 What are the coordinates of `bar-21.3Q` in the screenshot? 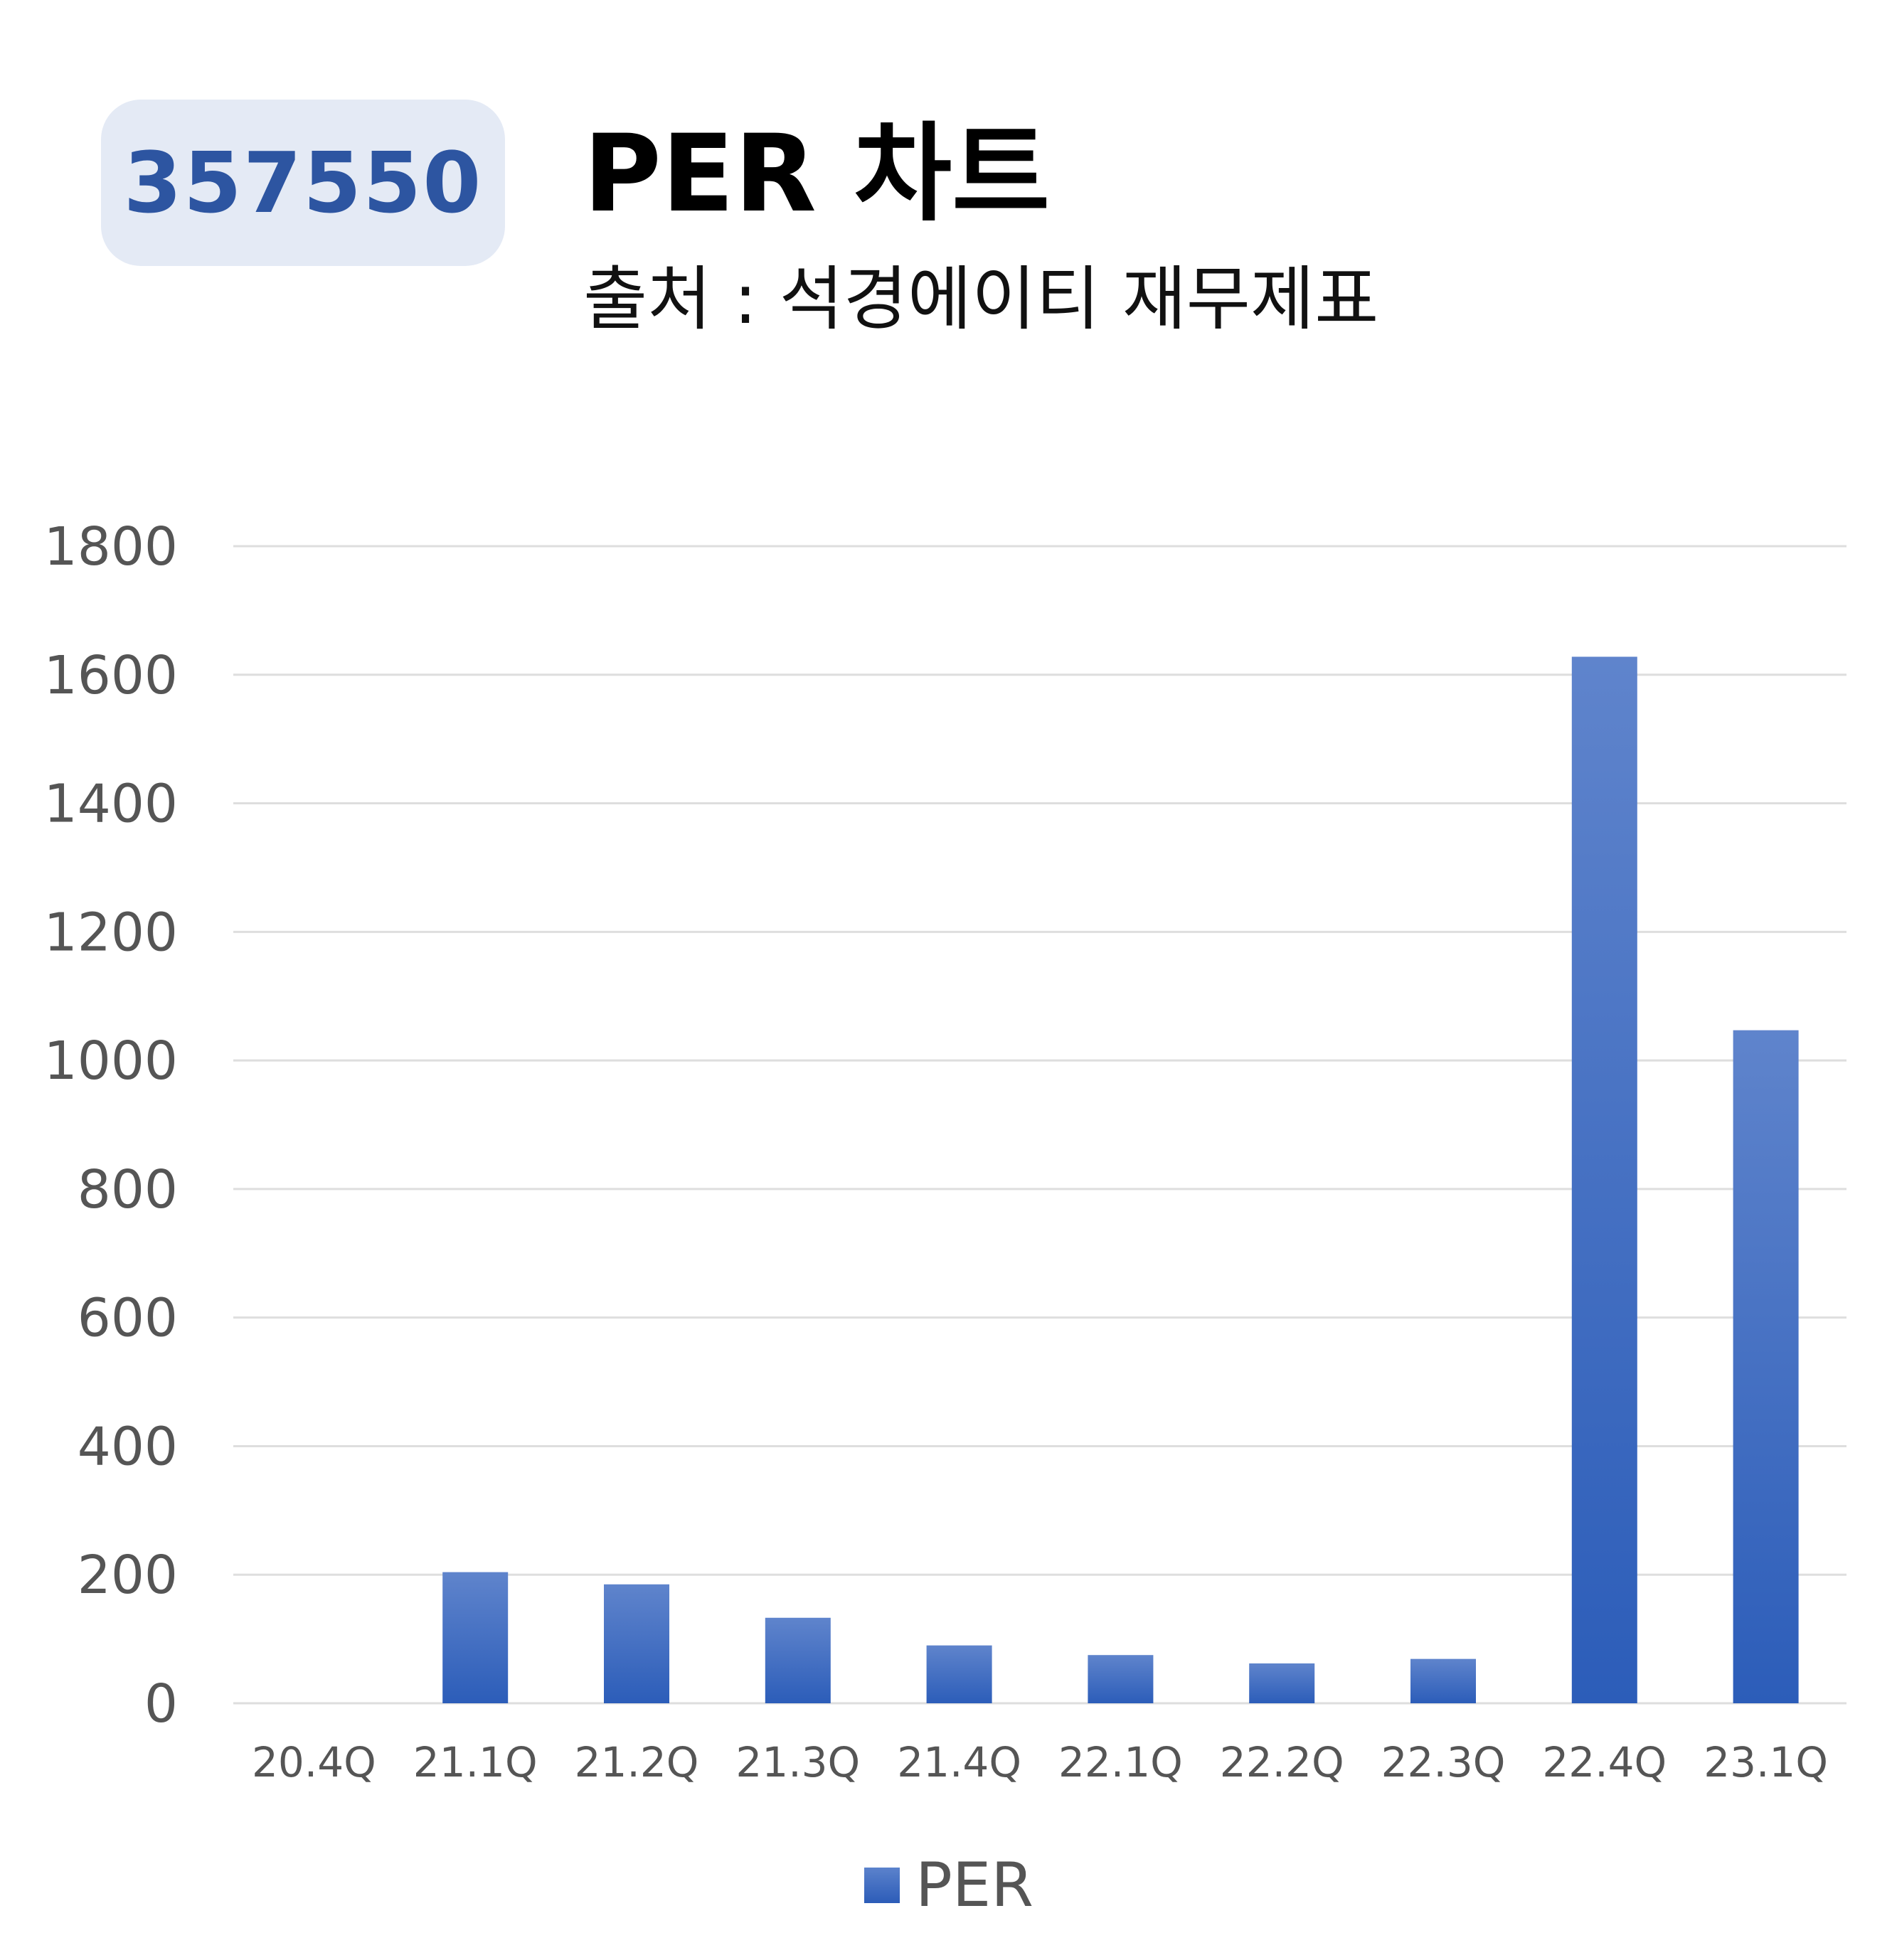 It's located at (798, 1660).